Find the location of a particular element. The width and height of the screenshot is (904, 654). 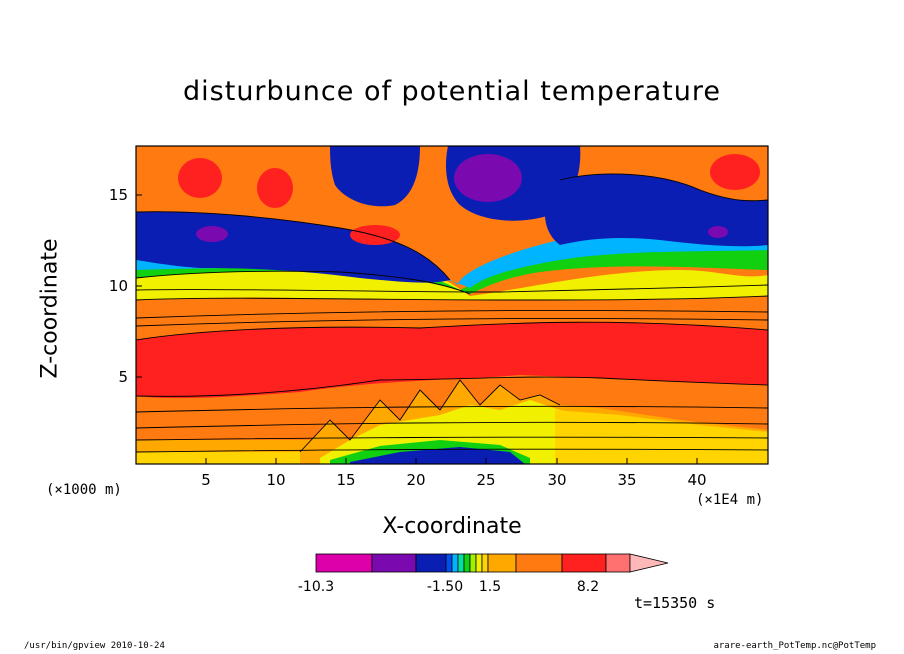

x-tick-label: 20 is located at coordinates (415, 480).